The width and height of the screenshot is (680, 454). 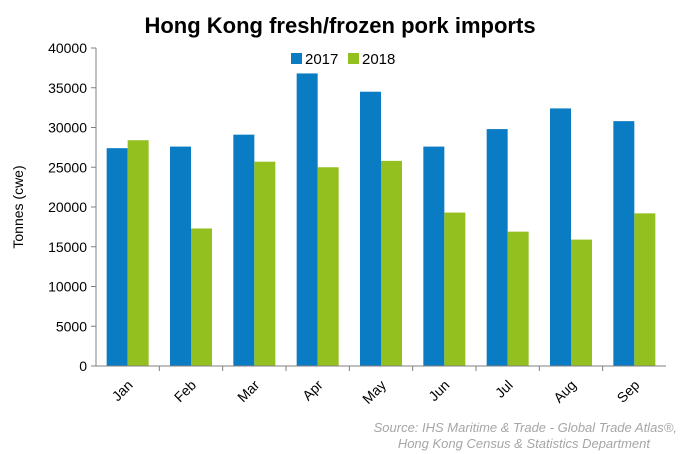 I want to click on bar-2018-may, so click(x=391, y=263).